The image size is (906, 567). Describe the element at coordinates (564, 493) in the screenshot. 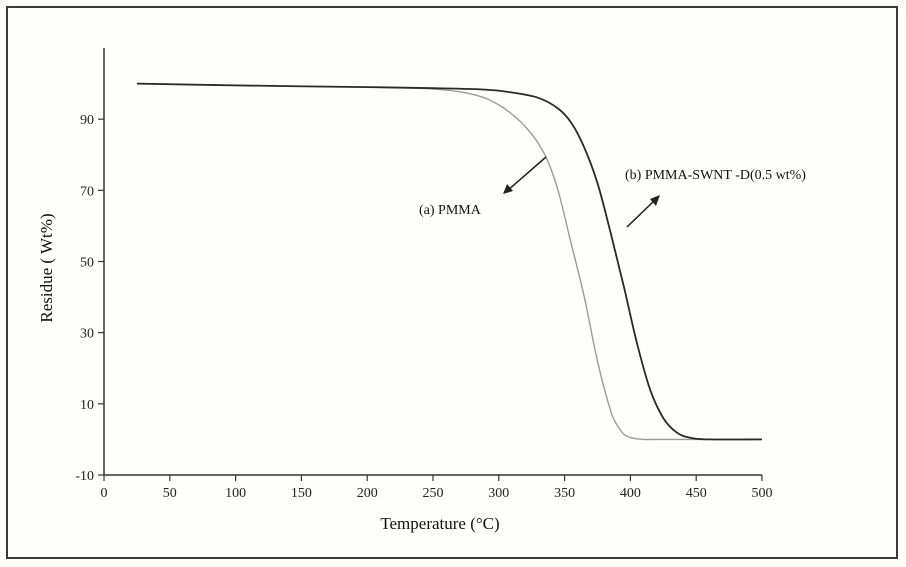

I see `x-tick-label: 350` at that location.